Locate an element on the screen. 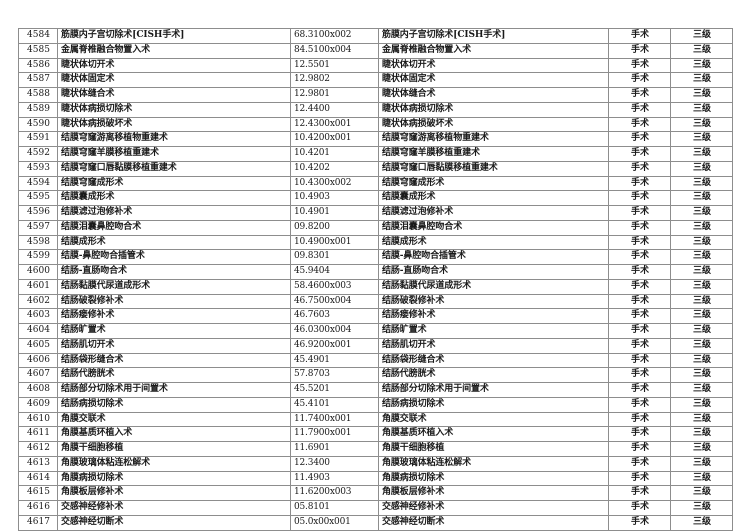  cell-procedure-name: 结肠代膀胱术 is located at coordinates (174, 375).